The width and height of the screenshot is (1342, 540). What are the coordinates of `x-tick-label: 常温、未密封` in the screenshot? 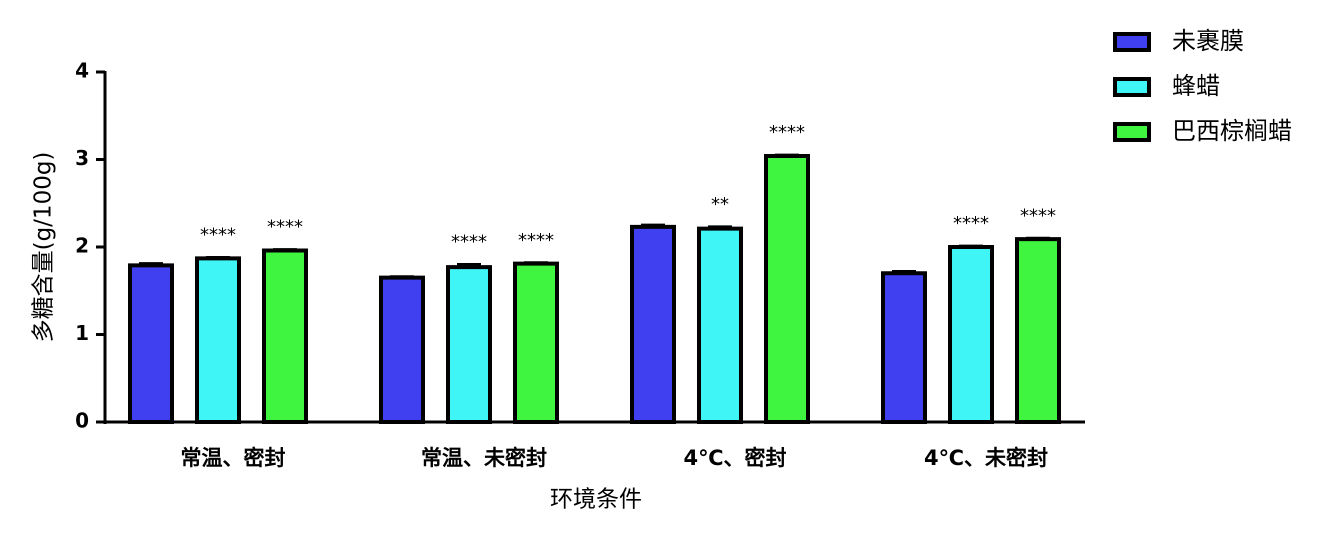 It's located at (484, 458).